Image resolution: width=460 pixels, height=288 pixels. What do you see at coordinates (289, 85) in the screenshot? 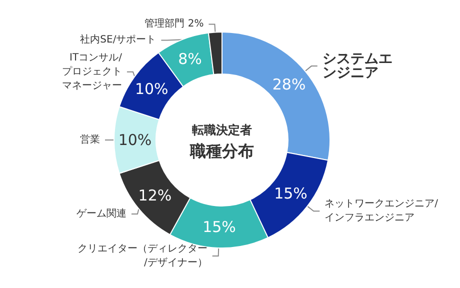
I see `data-label: 28%` at bounding box center [289, 85].